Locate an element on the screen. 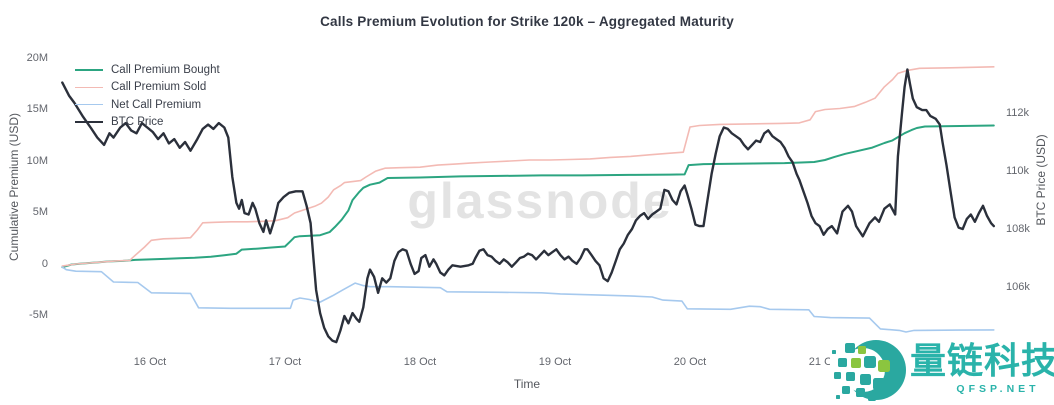 This screenshot has width=1054, height=405. tick-label-right-112k: 112k is located at coordinates (1018, 112).